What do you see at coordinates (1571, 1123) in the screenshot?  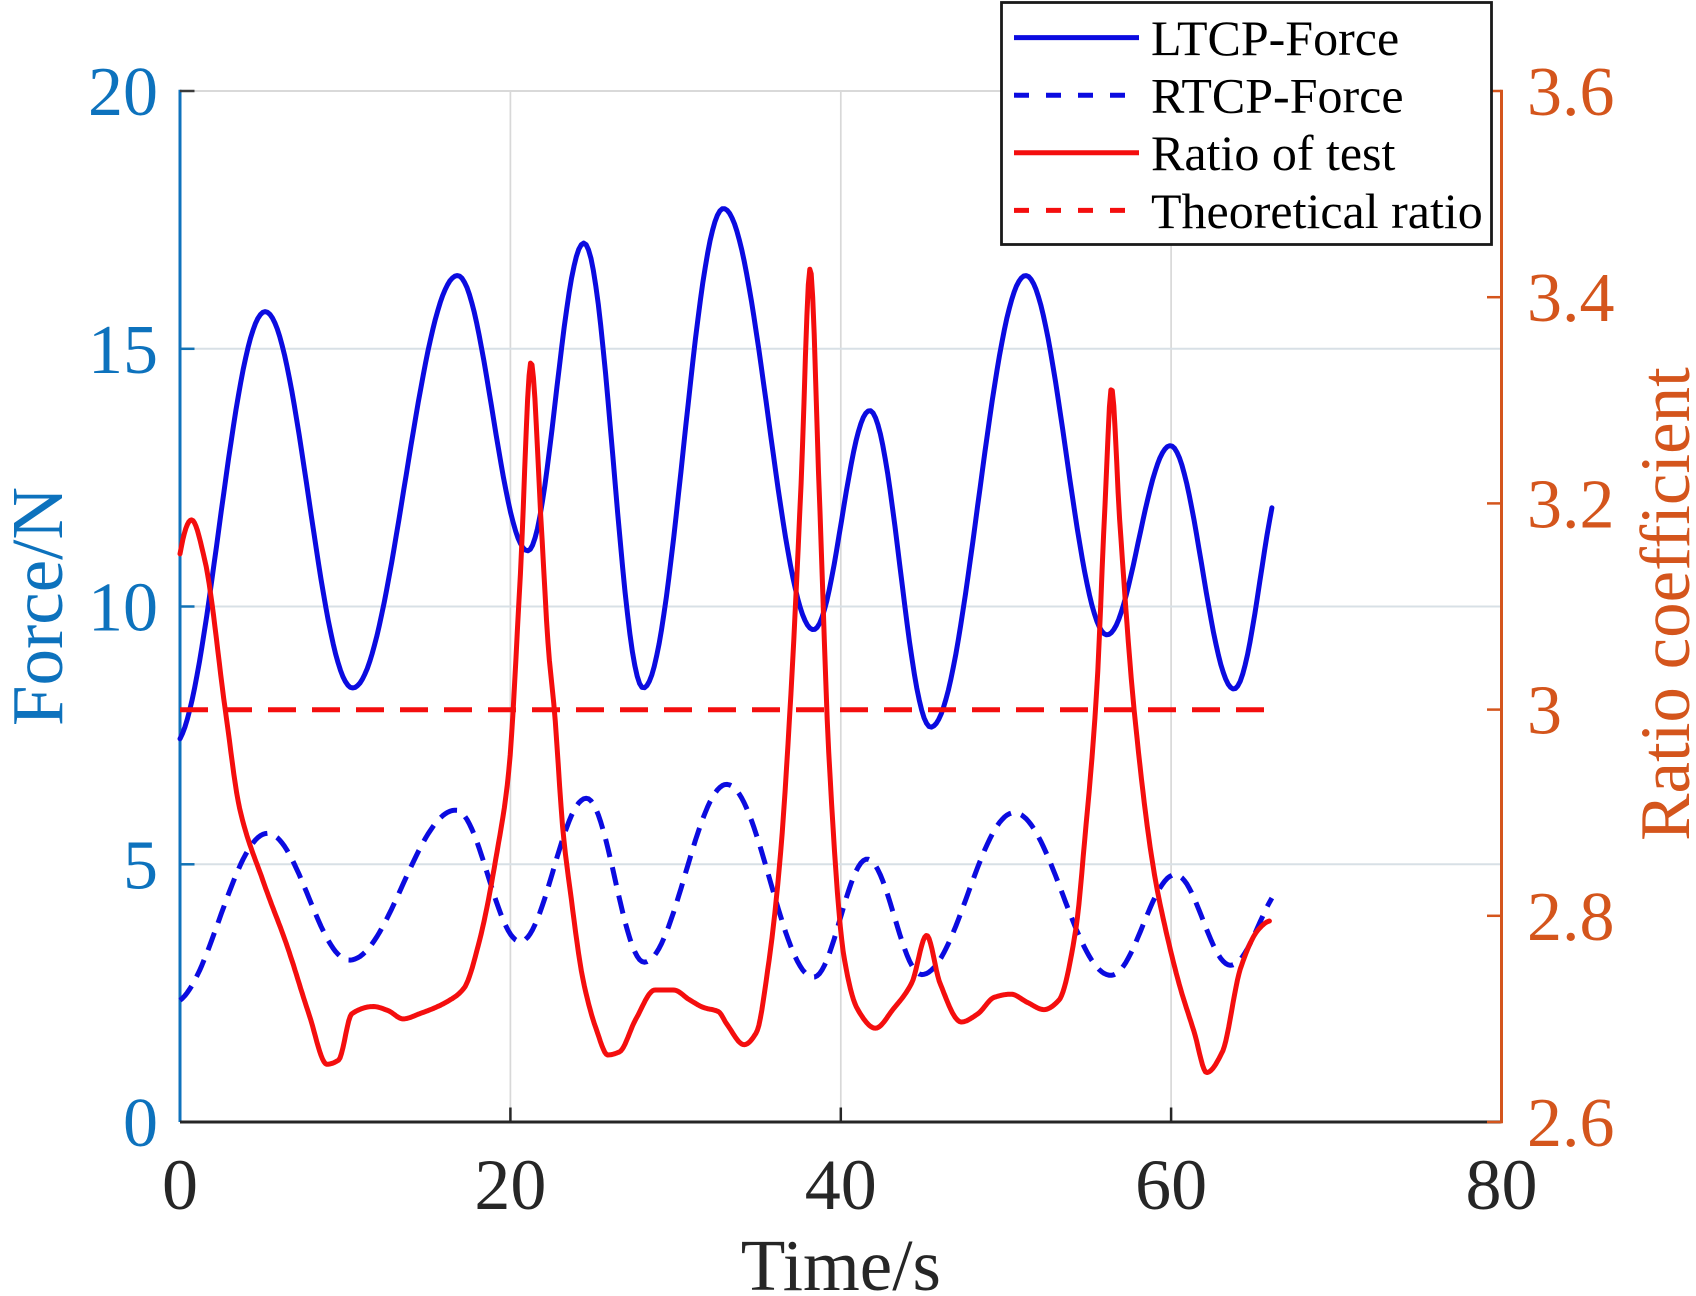 I see `svg-text: 2.6` at bounding box center [1571, 1123].